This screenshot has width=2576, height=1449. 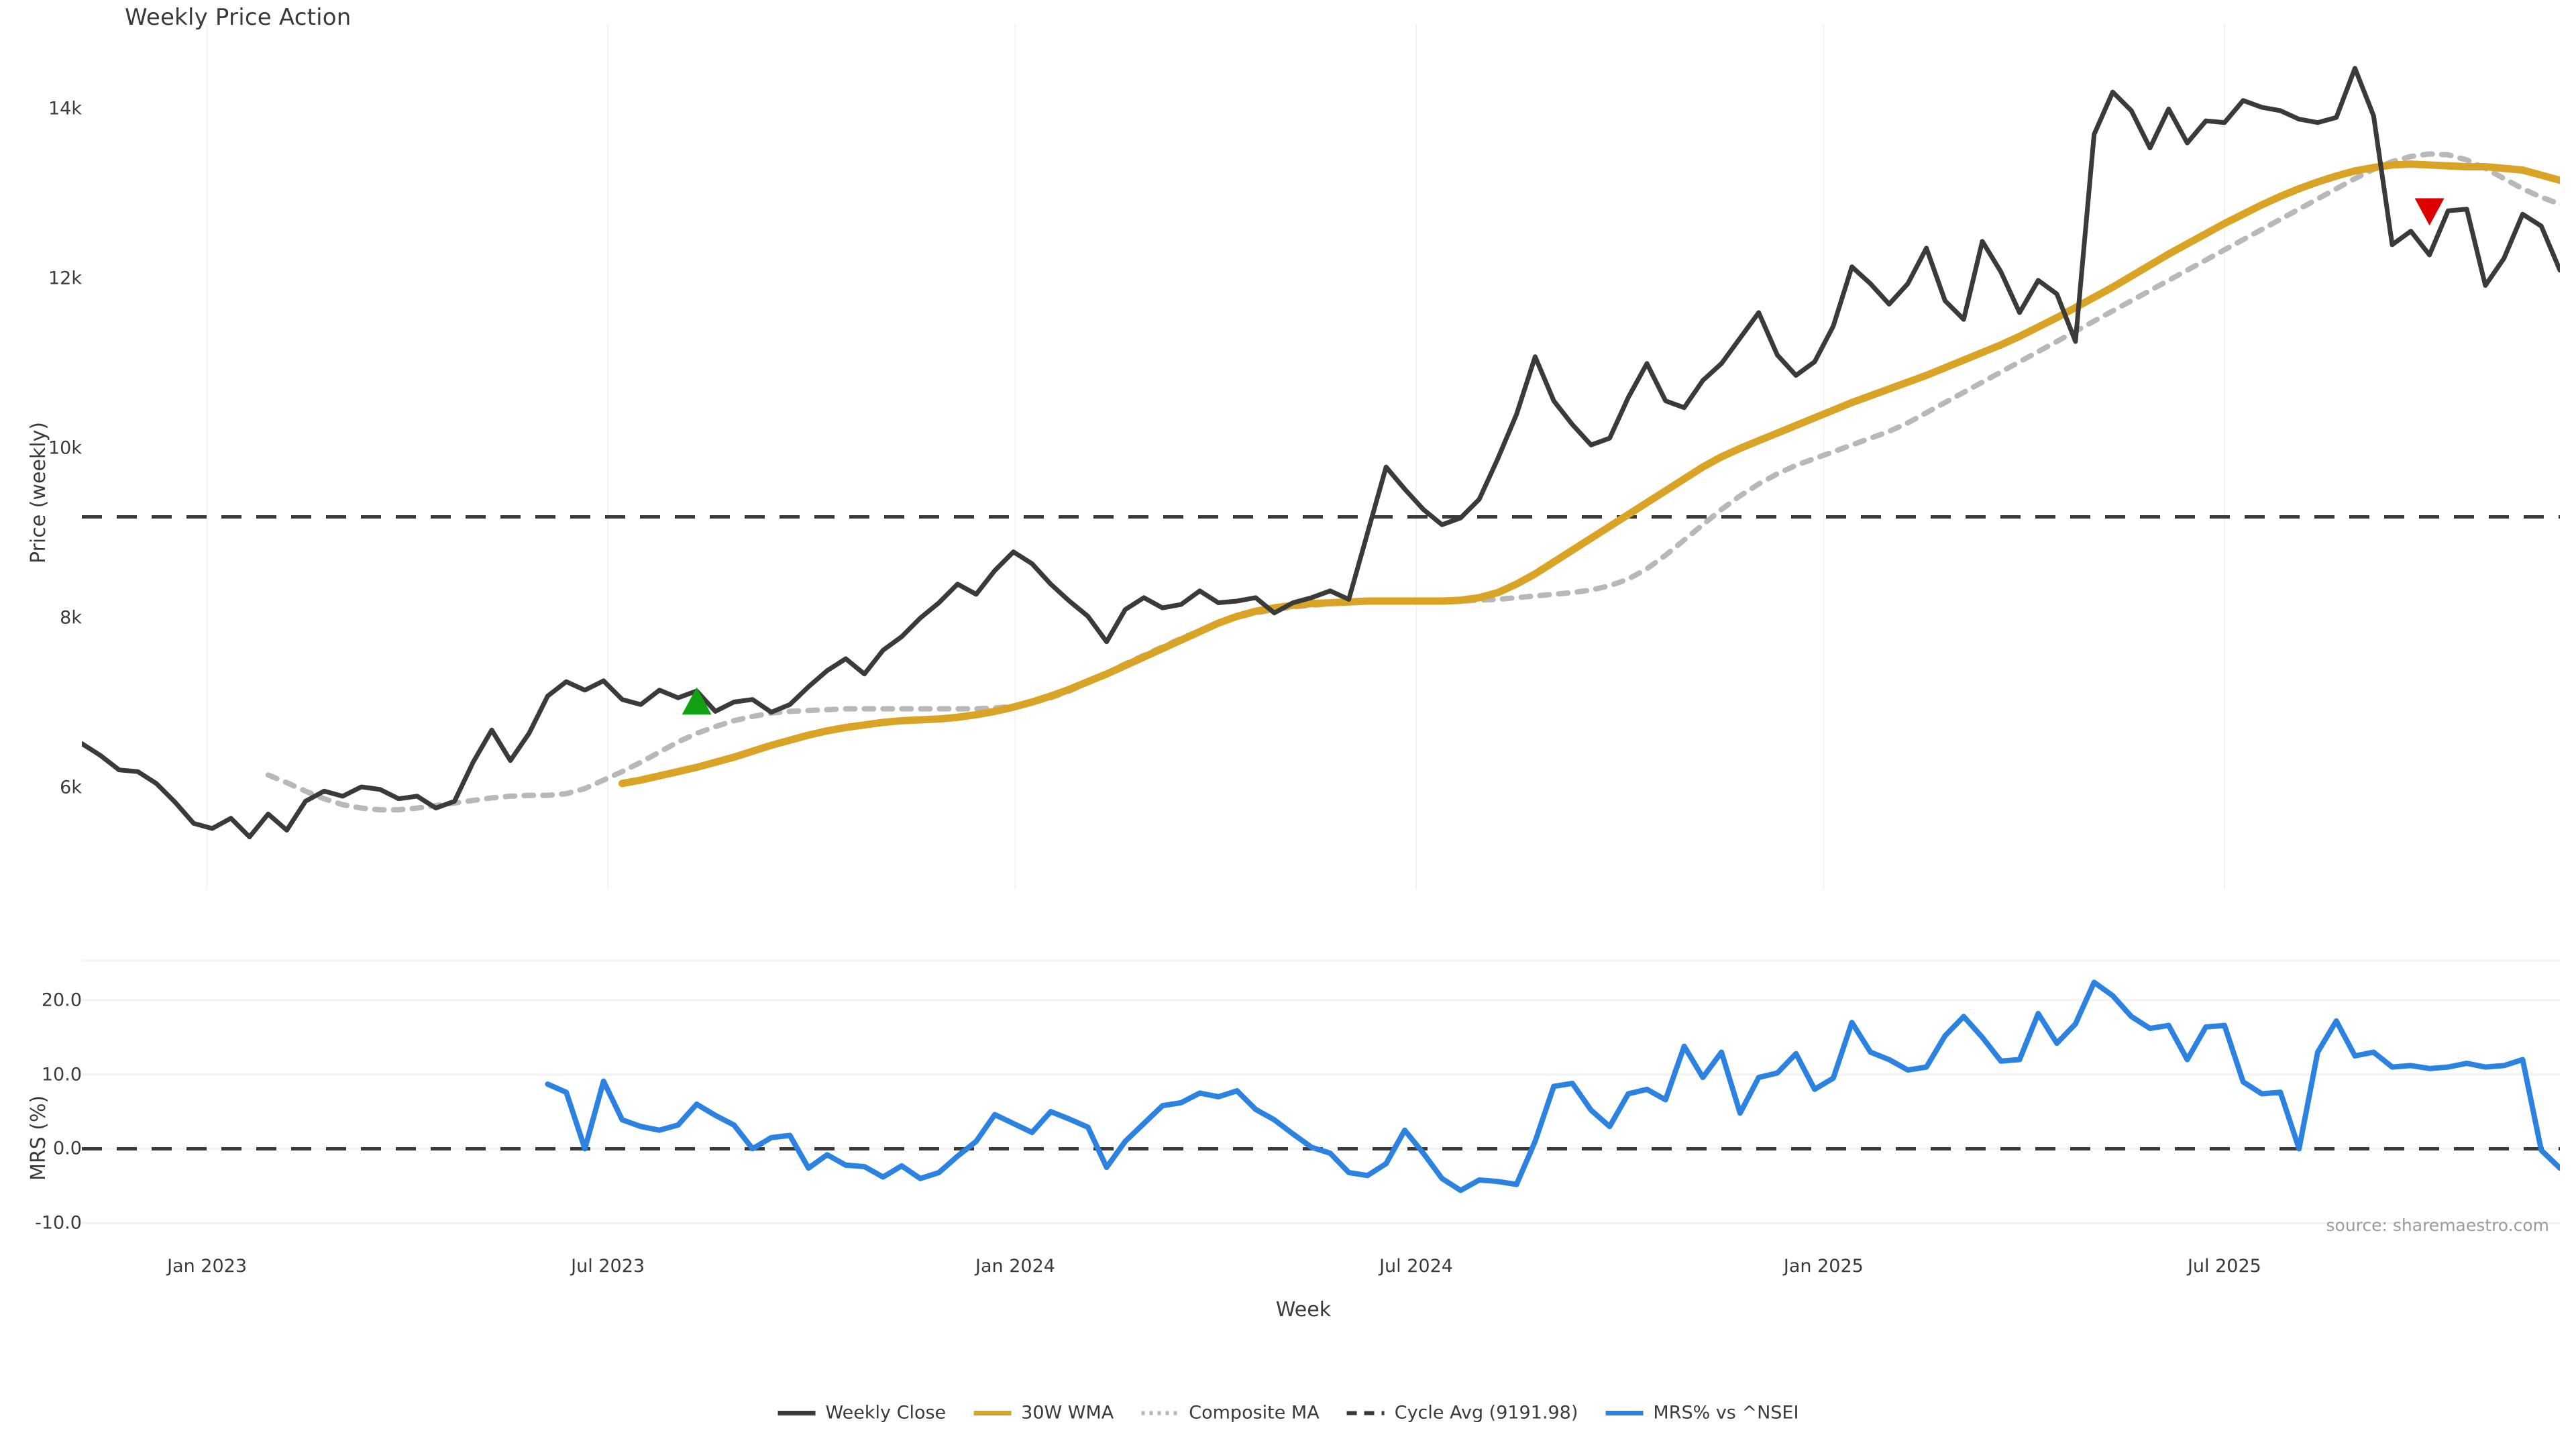 What do you see at coordinates (2438, 1225) in the screenshot?
I see `source-watermark: source: sharemaestro.com` at bounding box center [2438, 1225].